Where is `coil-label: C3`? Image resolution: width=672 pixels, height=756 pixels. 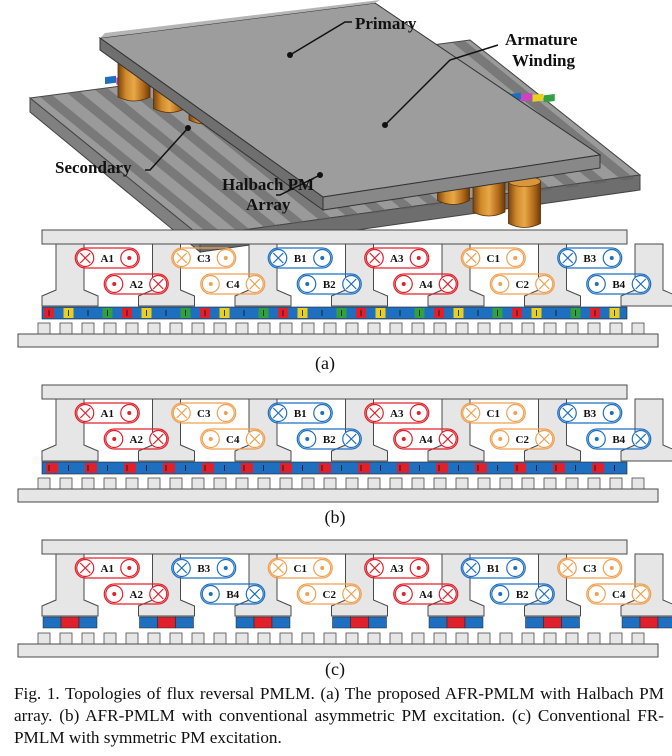
coil-label: C3 is located at coordinates (204, 259).